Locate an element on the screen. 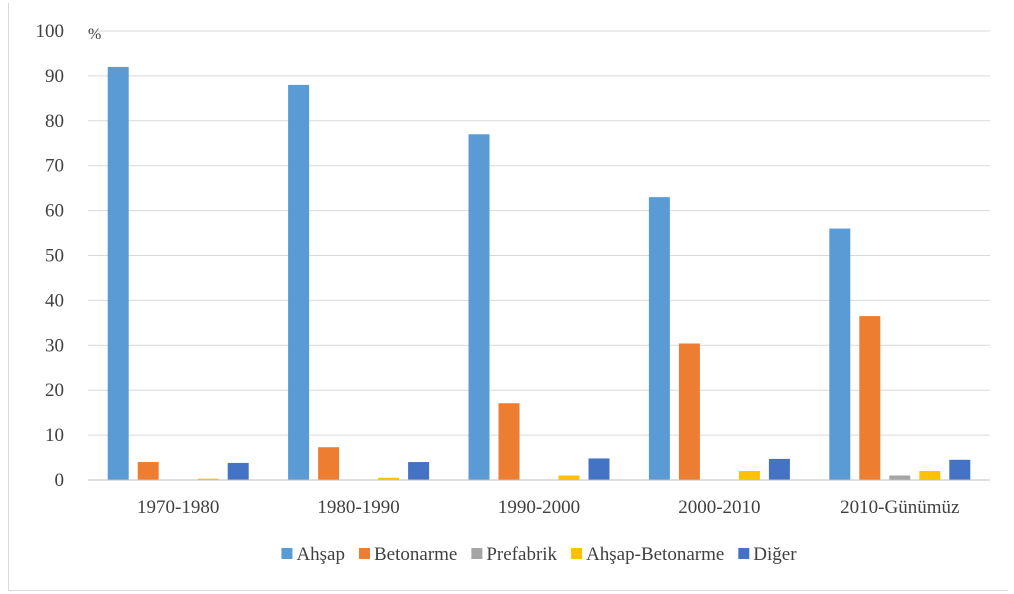  legend-item: Ahşap is located at coordinates (313, 554).